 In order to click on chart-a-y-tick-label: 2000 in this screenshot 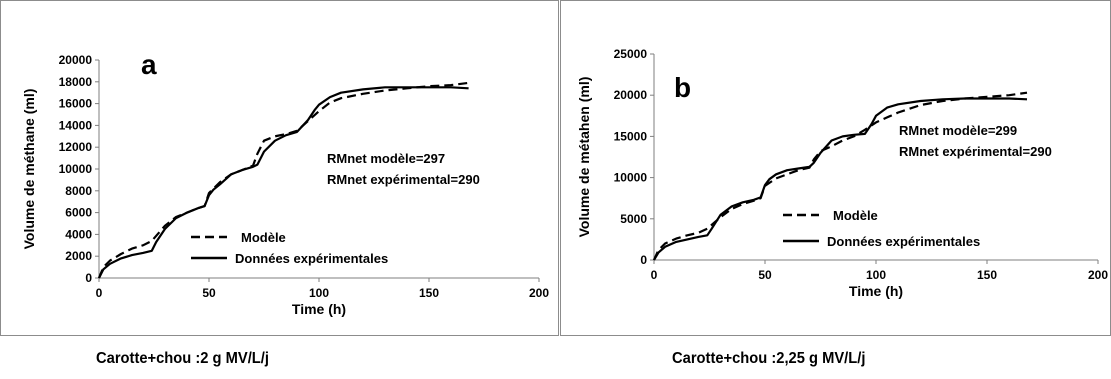, I will do `click(78, 256)`.